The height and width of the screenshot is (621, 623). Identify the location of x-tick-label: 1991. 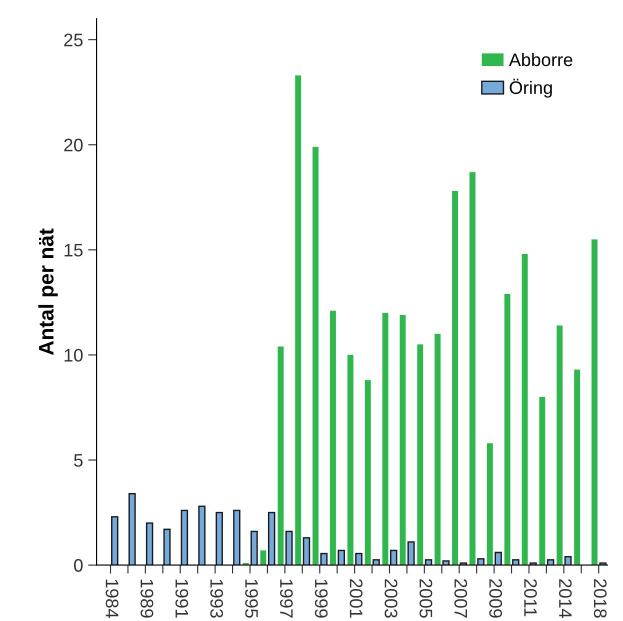
(181, 599).